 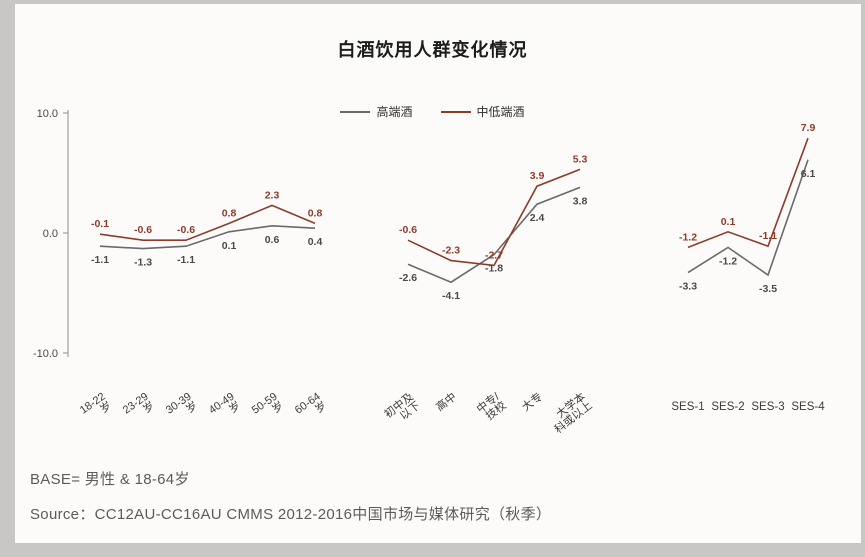 I want to click on y-tick-label: -10.0, so click(x=45, y=354).